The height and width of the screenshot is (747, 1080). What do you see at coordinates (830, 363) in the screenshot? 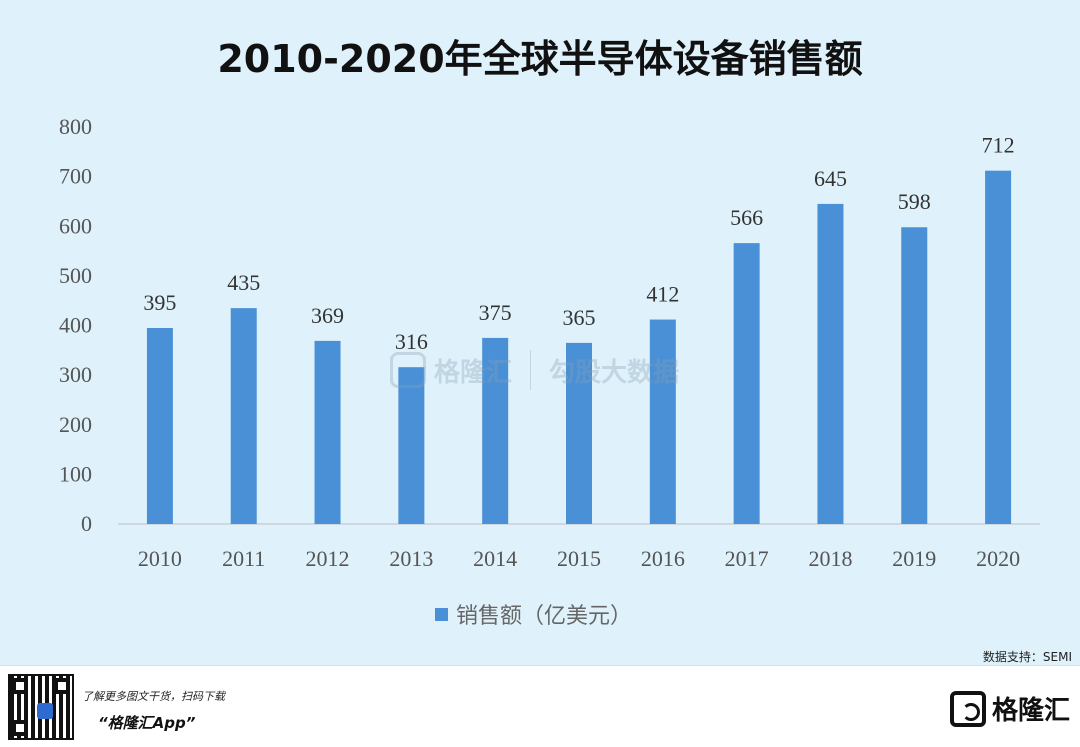
I see `bar-2018` at bounding box center [830, 363].